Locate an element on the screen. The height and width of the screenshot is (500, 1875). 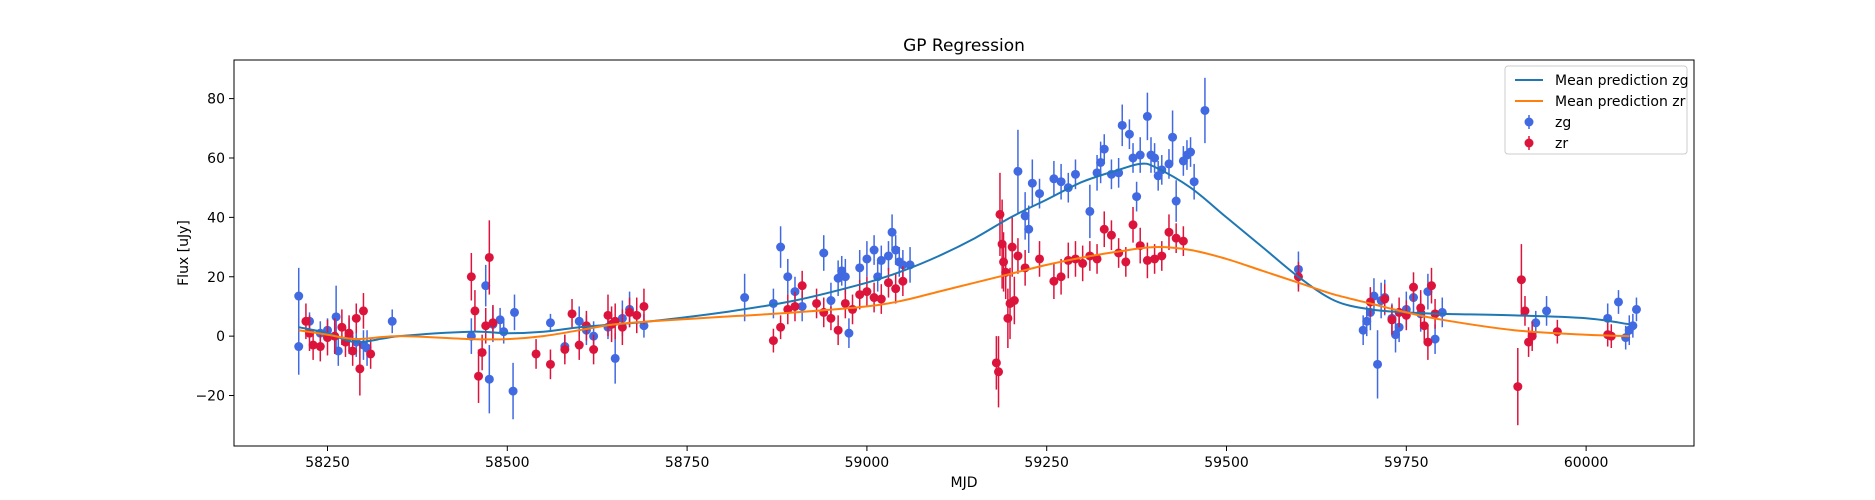
x-axis: 58250 58500 58750 59000 59250 59500 59750 60000 is located at coordinates (956, 458).